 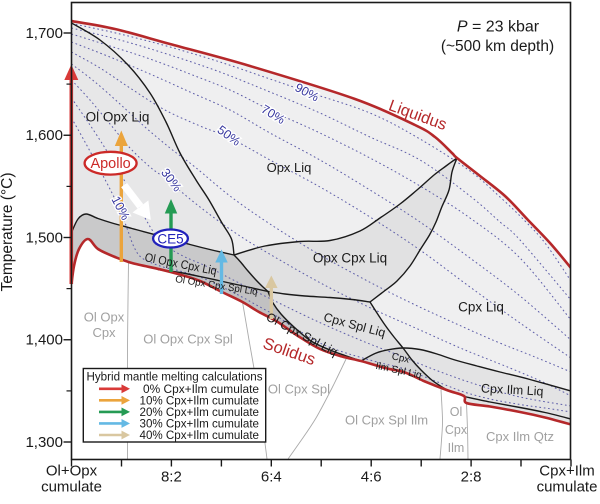 I want to click on svg-text: 10% Cpx+Ilm cumulate, so click(x=200, y=401).